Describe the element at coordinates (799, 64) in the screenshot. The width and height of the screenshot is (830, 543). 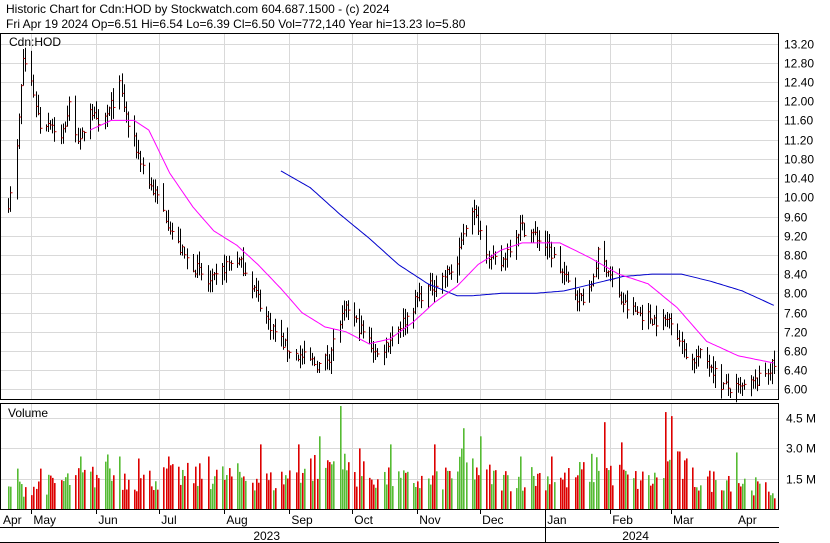
I see `price-tick-label: 12.80` at that location.